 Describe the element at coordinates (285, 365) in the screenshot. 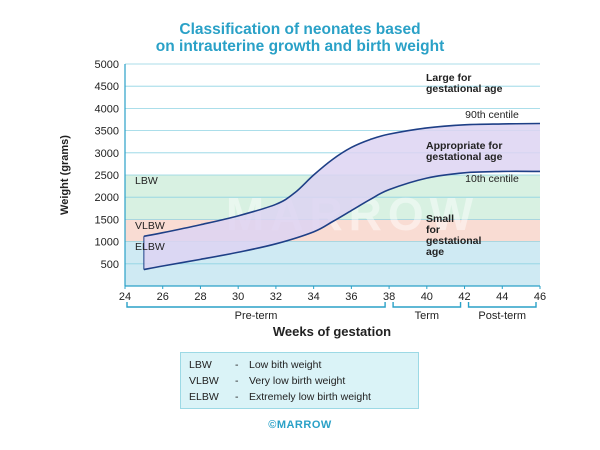

I see `legend-text: Low bith weight` at that location.